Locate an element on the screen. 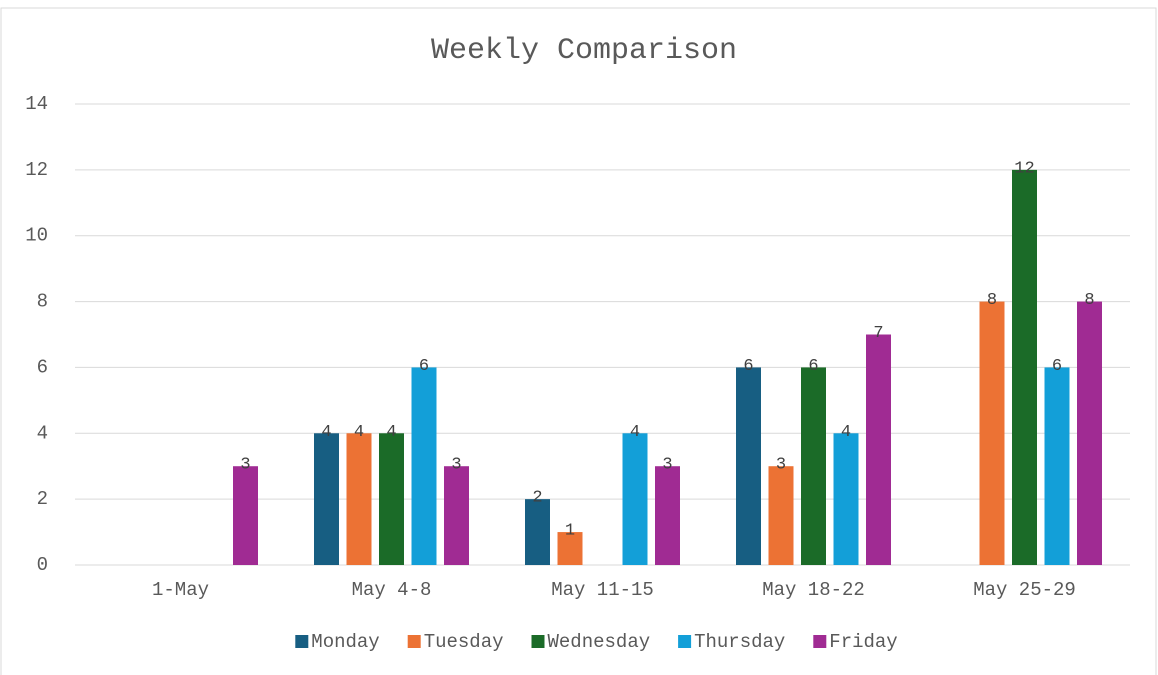 Image resolution: width=1158 pixels, height=675 pixels. y-tick-label: 0 is located at coordinates (42, 565).